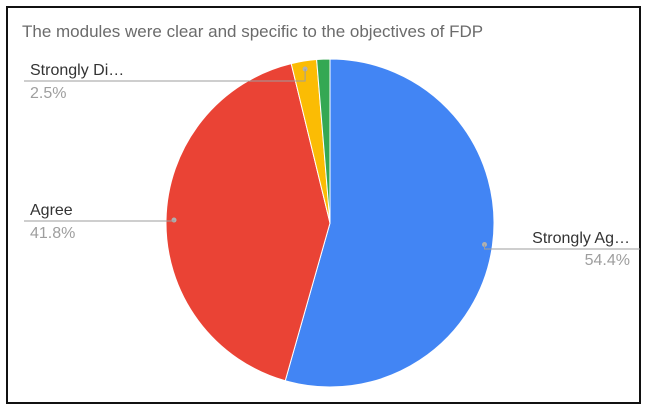 This screenshot has height=410, width=649. I want to click on slice-percent-label: 54.4%, so click(607, 260).